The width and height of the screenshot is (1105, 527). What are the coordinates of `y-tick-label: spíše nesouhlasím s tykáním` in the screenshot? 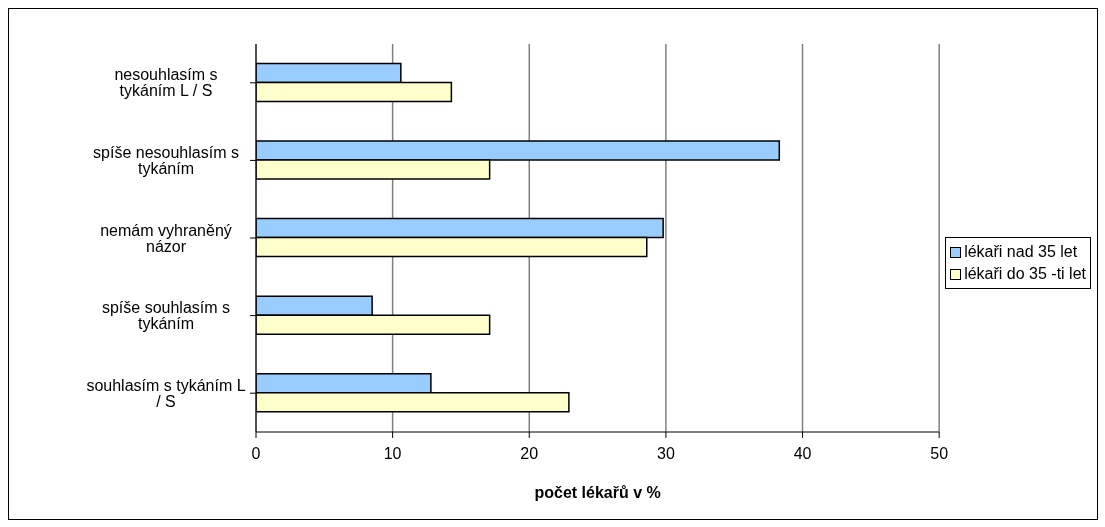 It's located at (166, 161).